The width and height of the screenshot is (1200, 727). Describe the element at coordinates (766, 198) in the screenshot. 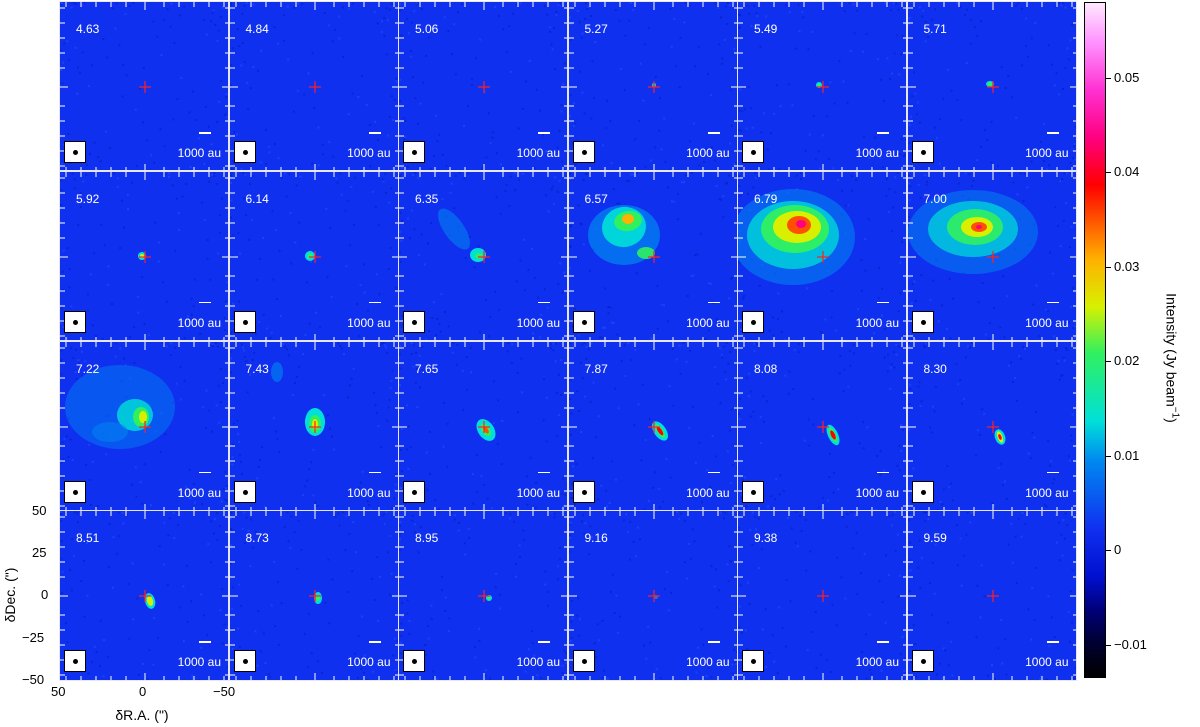

I see `velocity-label: 6.79` at that location.